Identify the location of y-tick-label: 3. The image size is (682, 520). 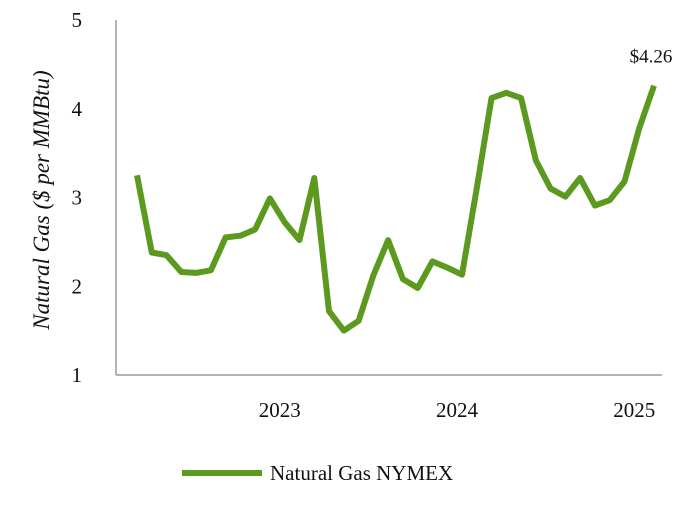
(77, 198).